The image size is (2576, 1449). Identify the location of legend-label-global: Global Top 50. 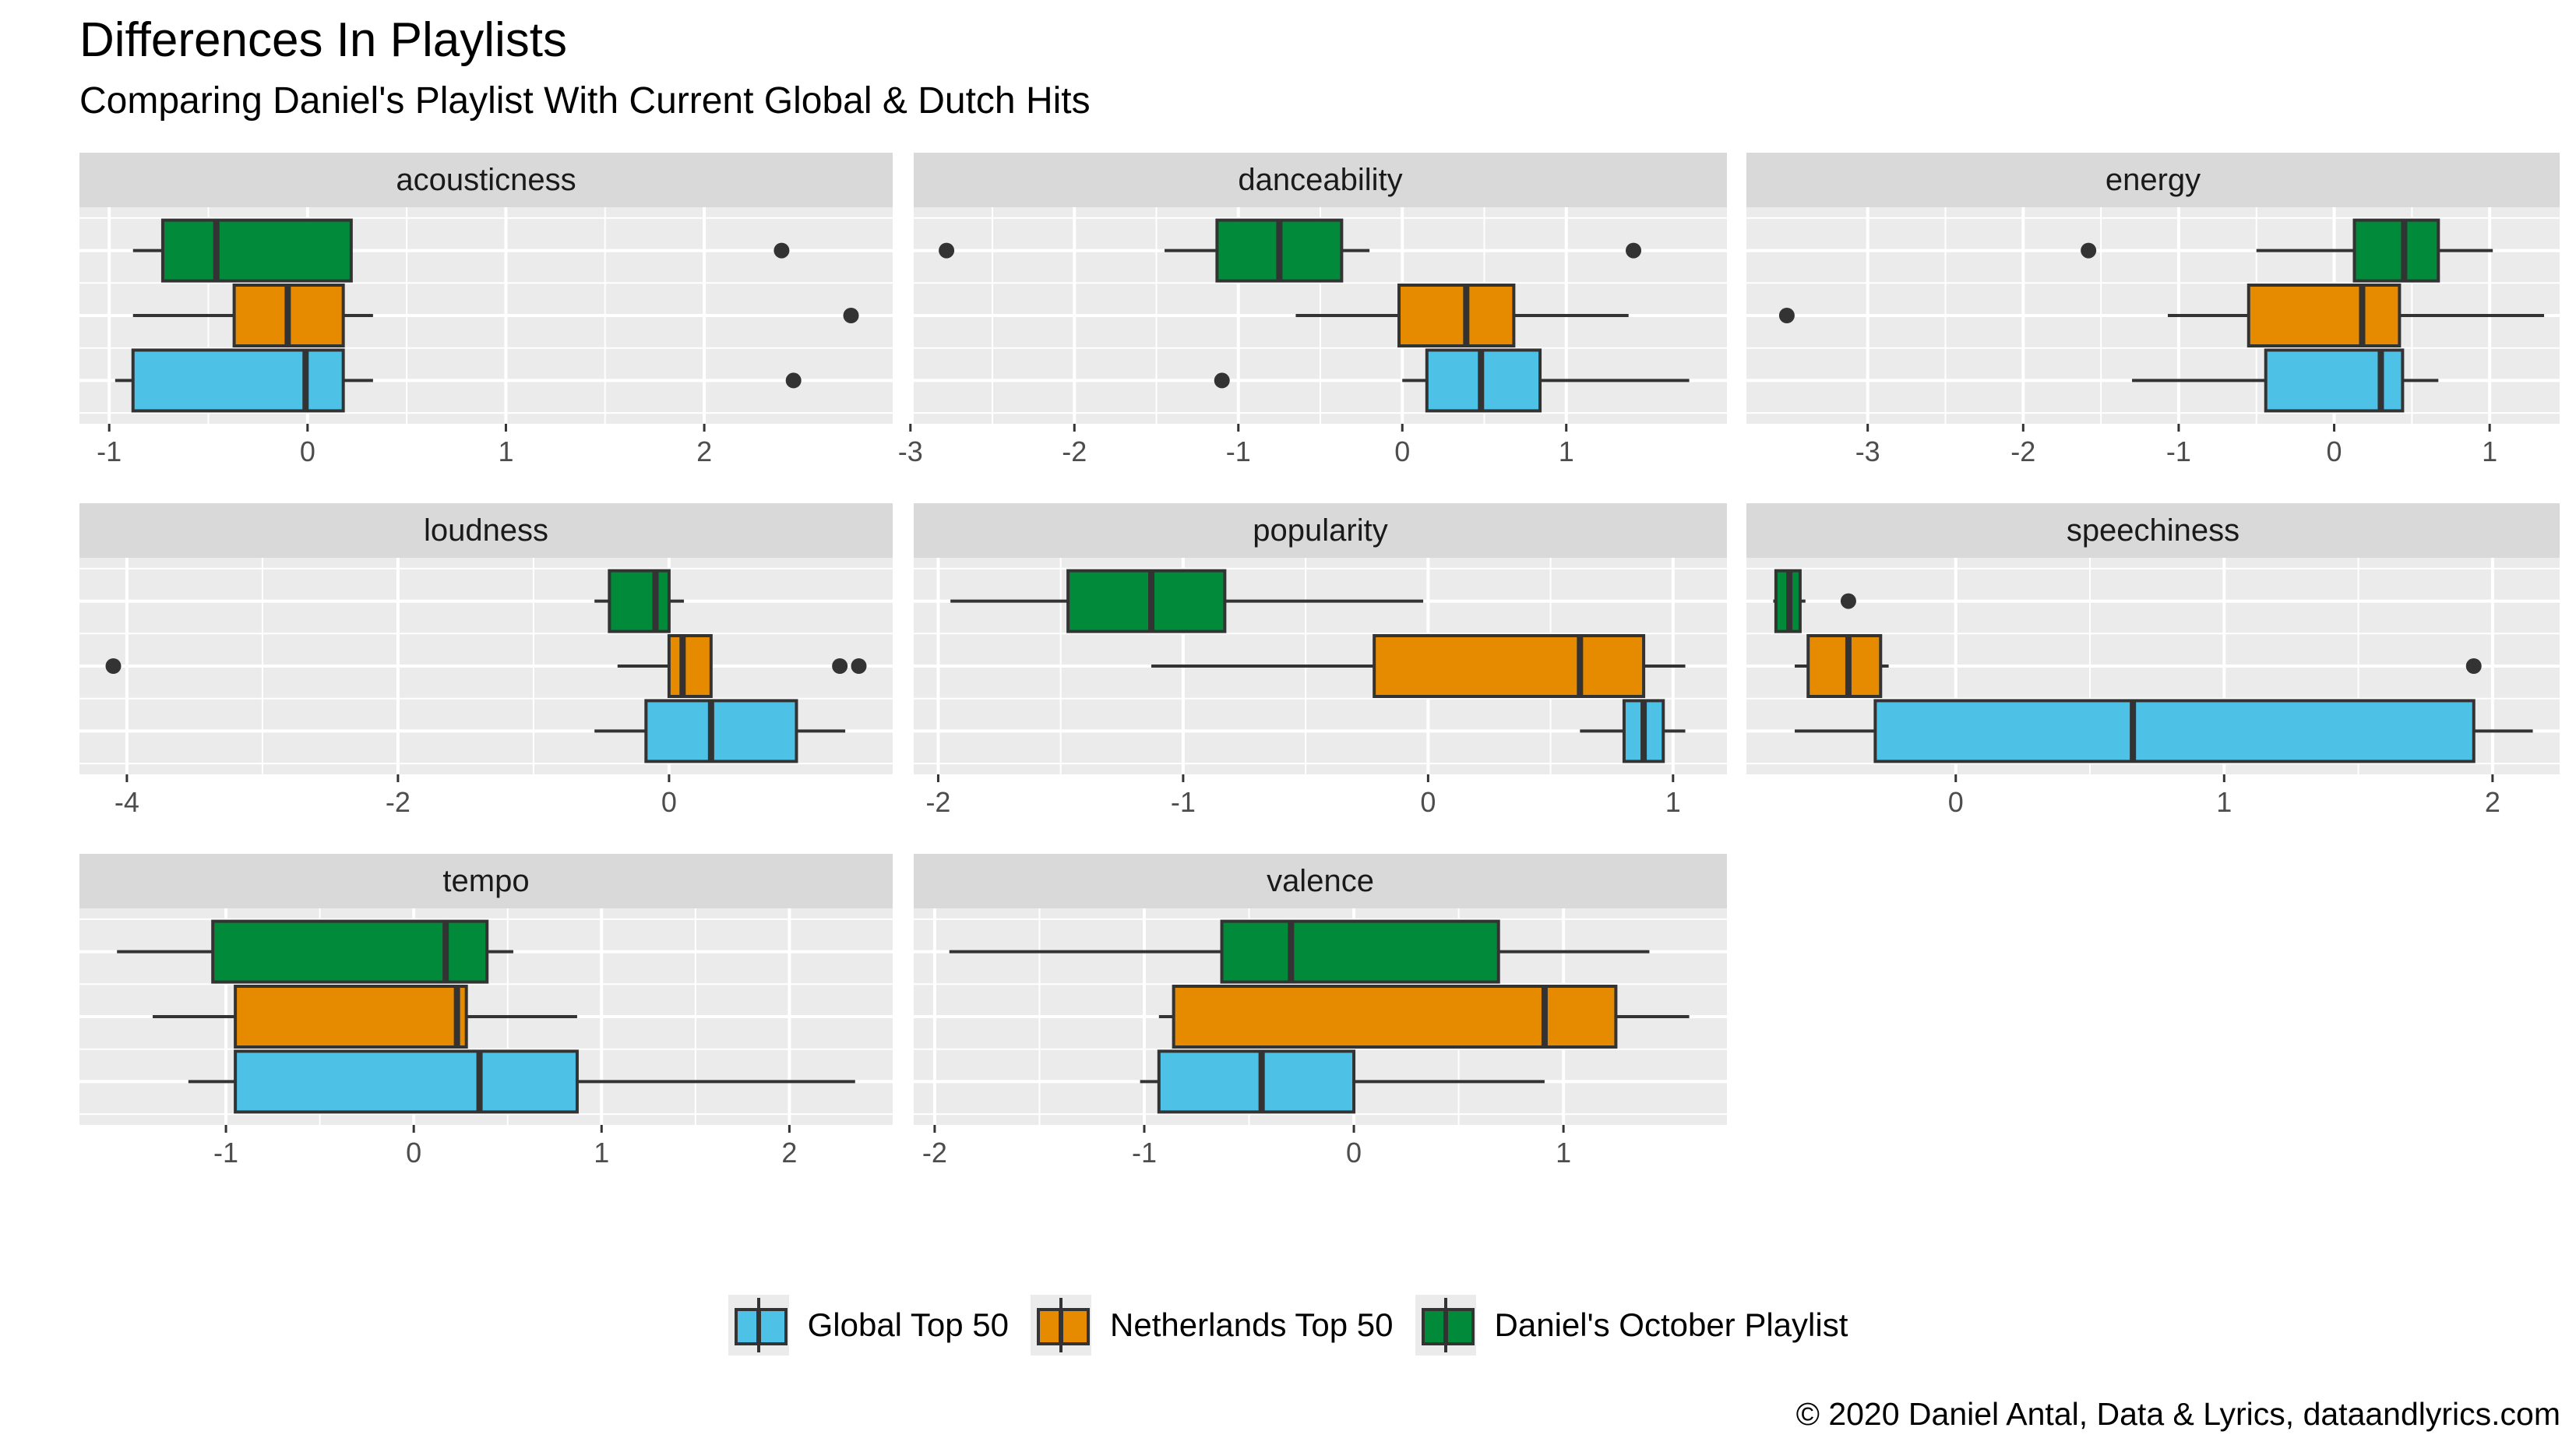
(909, 1325).